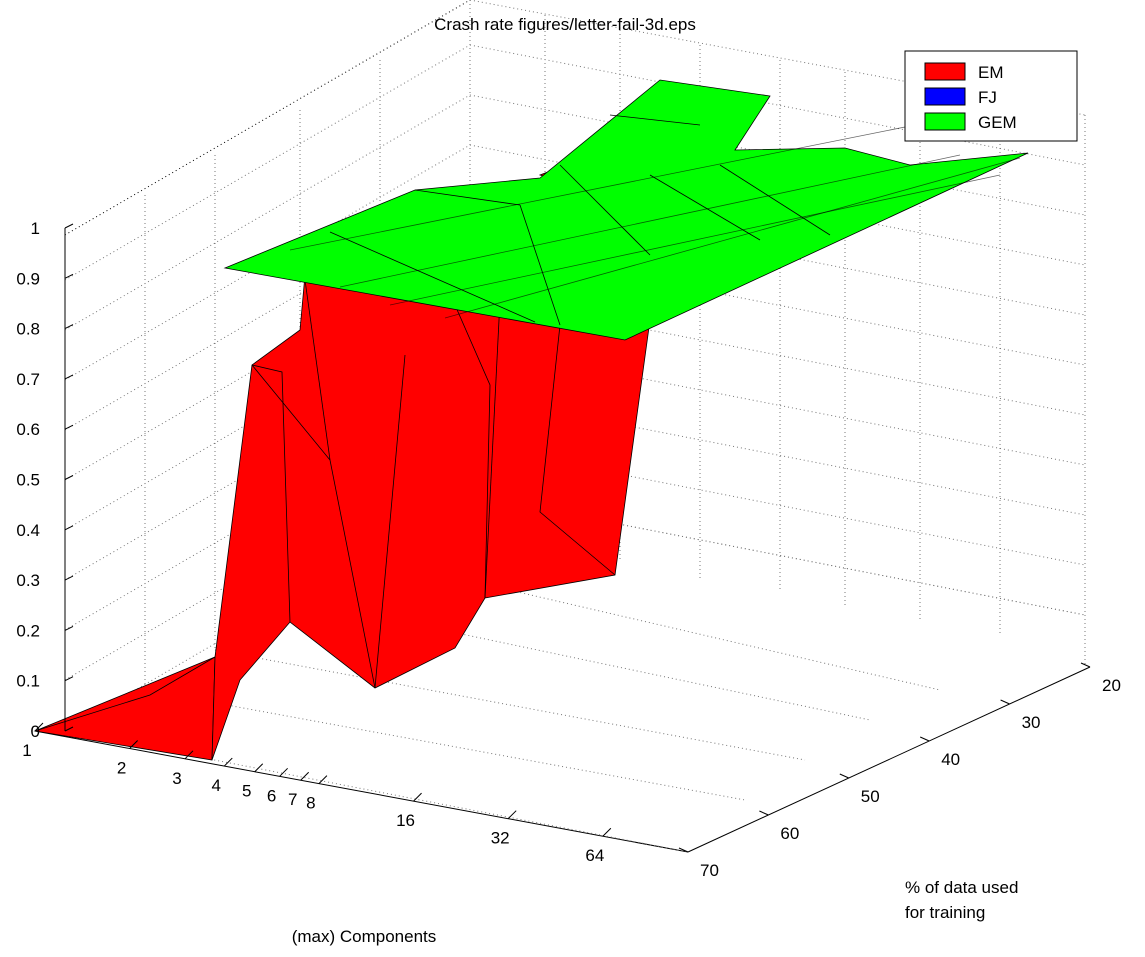  I want to click on x-tick-label: 7, so click(292, 799).